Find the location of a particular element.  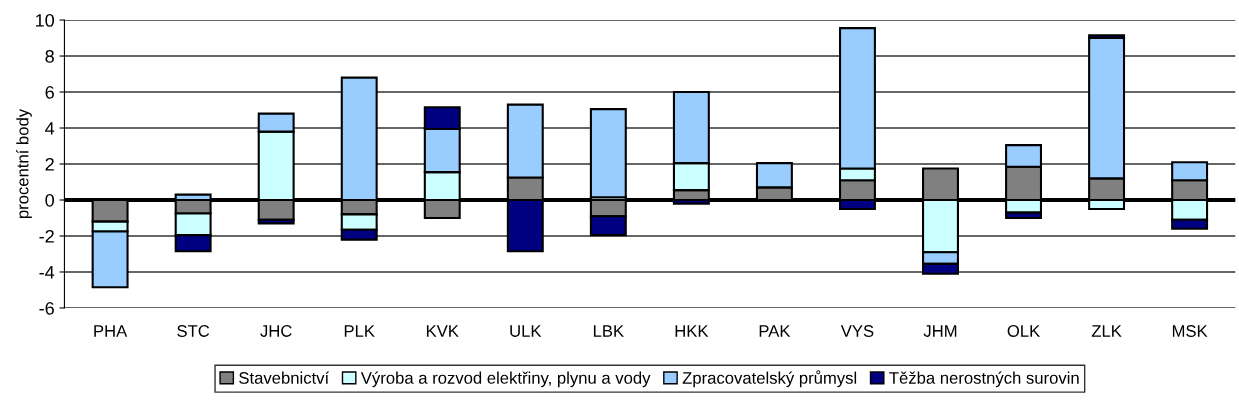

y-axis-title: procentní body is located at coordinates (24, 163).